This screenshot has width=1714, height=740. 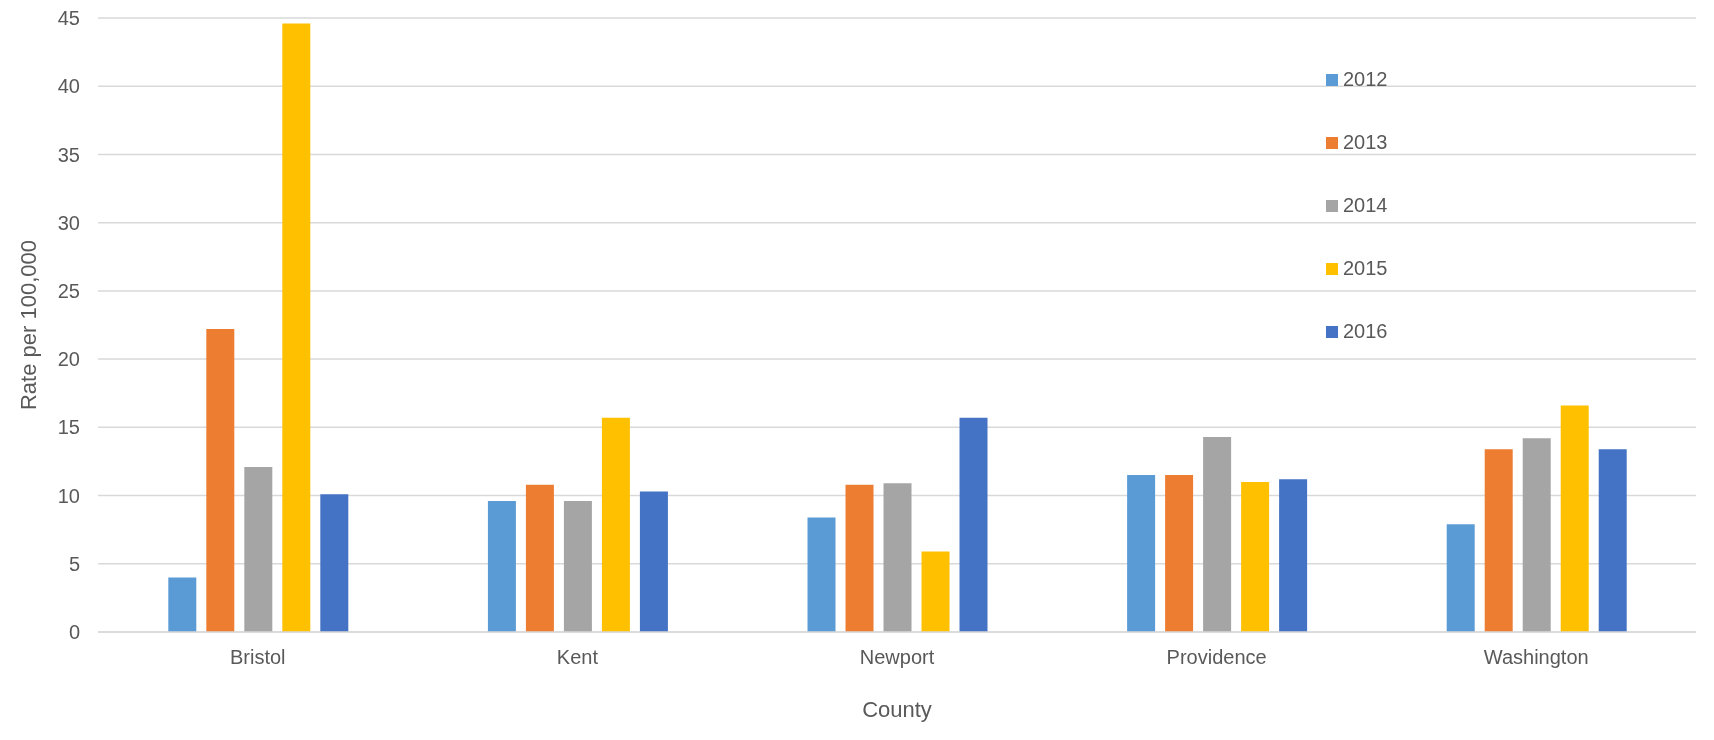 I want to click on legend-label: 2016, so click(x=1365, y=331).